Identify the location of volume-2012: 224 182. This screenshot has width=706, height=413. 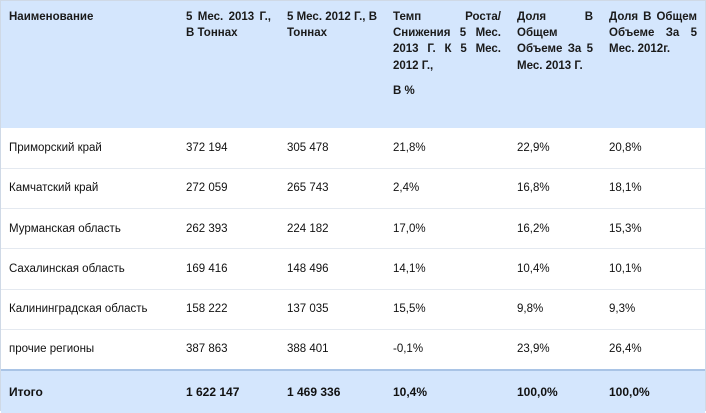
(332, 229).